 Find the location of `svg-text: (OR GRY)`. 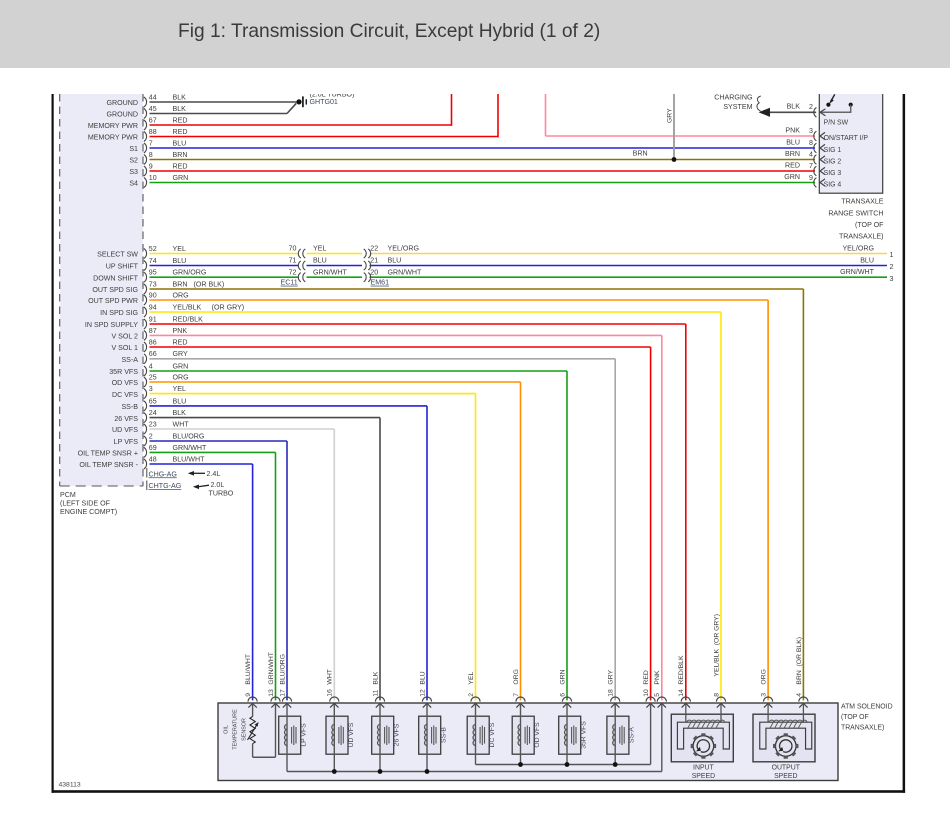

svg-text: (OR GRY) is located at coordinates (228, 307).